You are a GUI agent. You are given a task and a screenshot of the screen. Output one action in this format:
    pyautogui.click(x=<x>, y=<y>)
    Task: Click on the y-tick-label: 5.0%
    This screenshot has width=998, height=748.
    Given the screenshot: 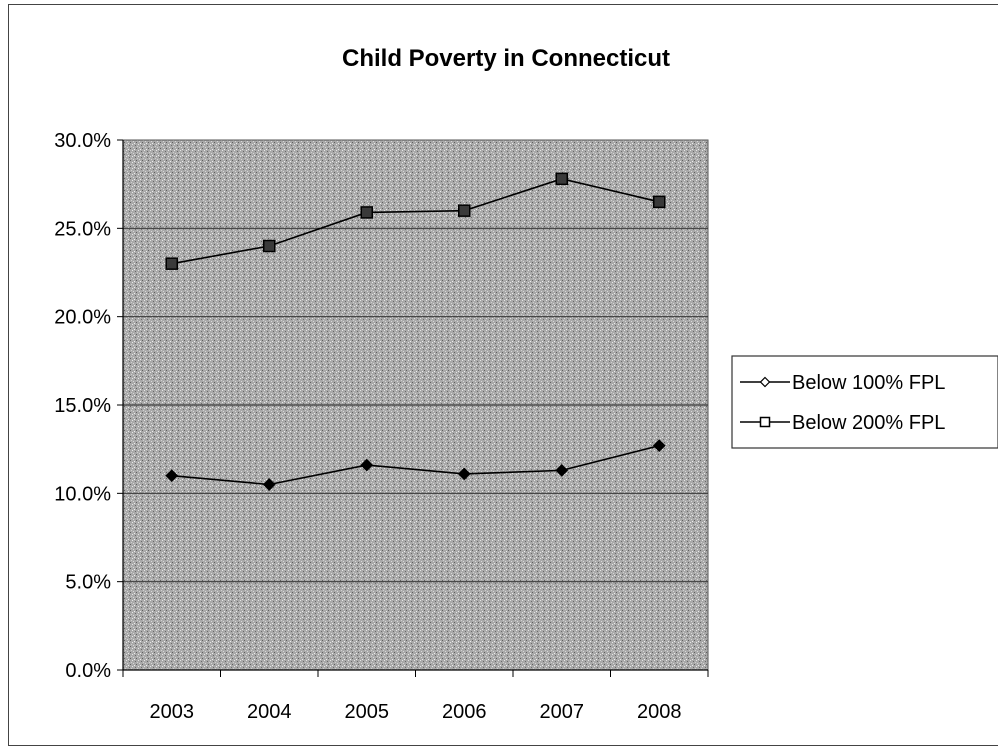 What is the action you would take?
    pyautogui.click(x=88, y=583)
    